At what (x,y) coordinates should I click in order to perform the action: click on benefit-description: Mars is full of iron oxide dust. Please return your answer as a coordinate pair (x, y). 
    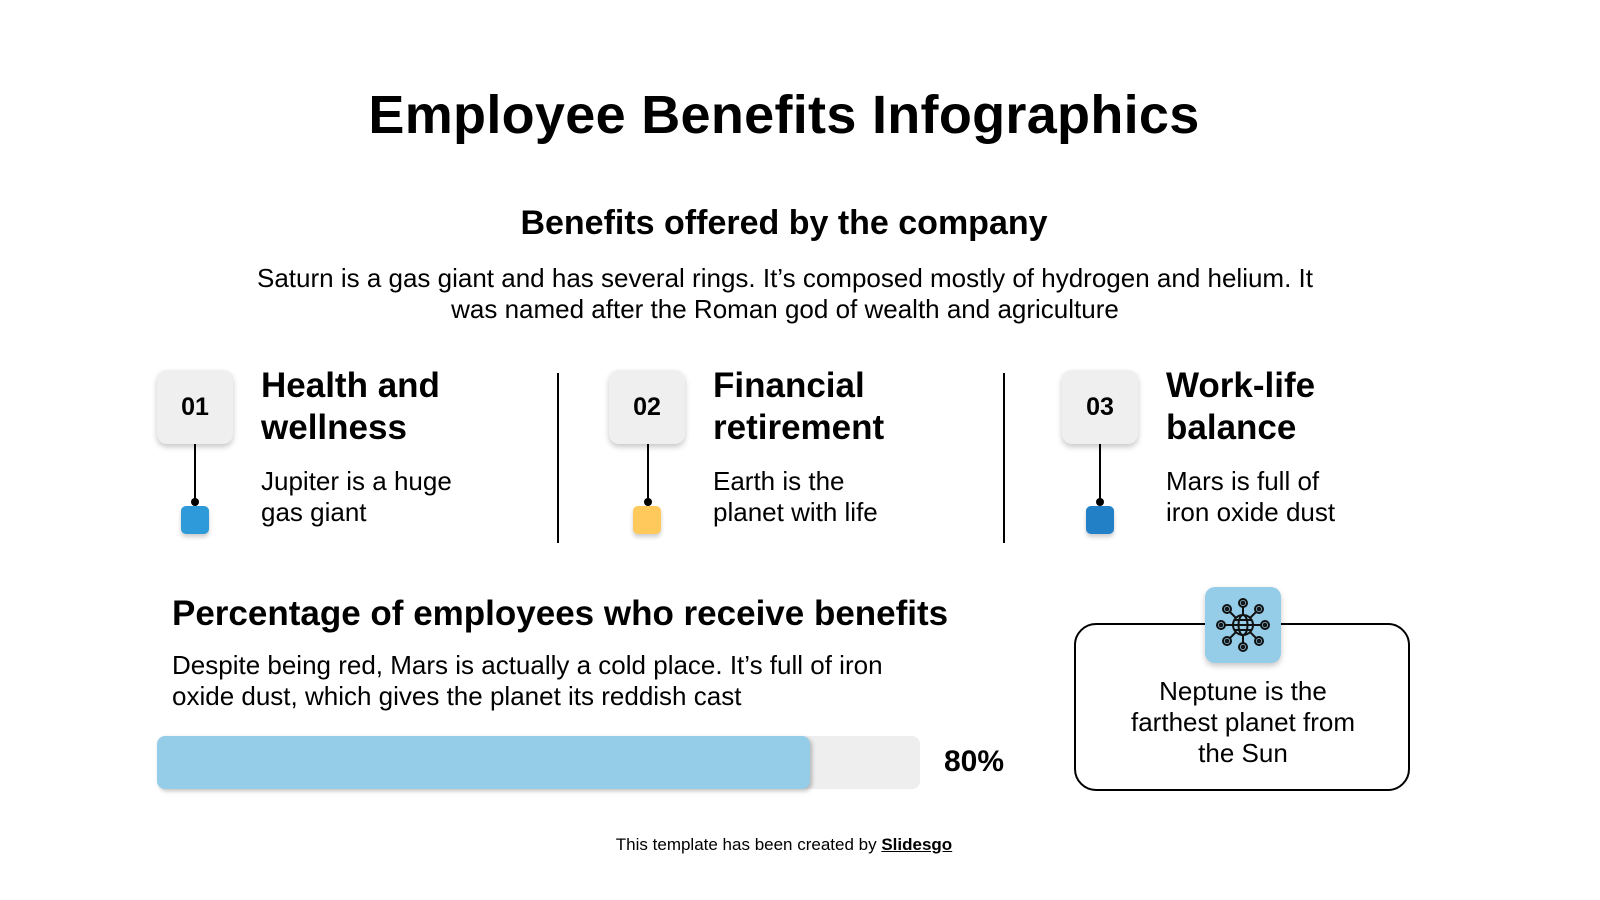
    Looking at the image, I should click on (1251, 496).